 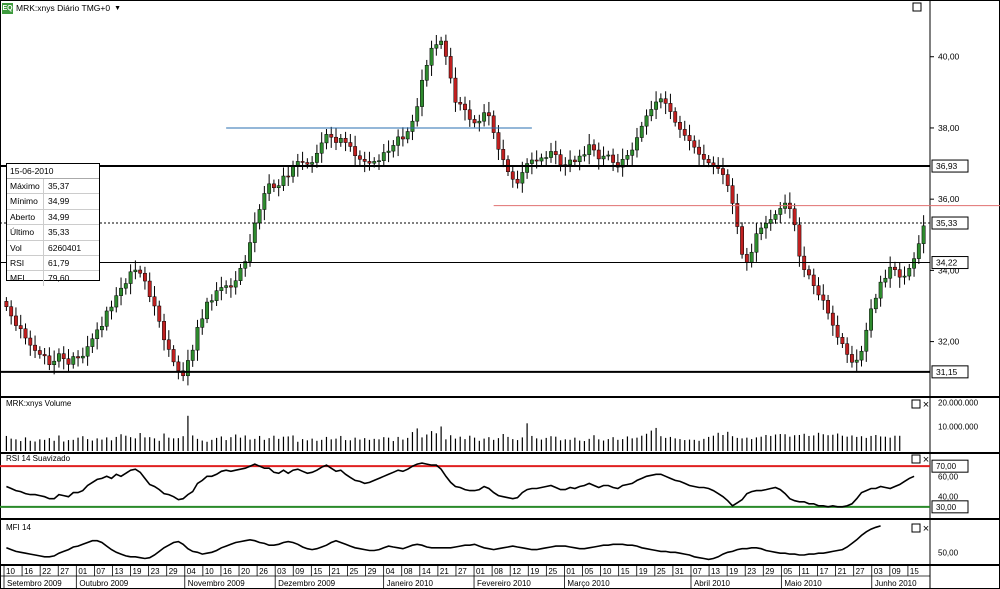 I want to click on info-row: Vol 6260401, so click(x=53, y=248).